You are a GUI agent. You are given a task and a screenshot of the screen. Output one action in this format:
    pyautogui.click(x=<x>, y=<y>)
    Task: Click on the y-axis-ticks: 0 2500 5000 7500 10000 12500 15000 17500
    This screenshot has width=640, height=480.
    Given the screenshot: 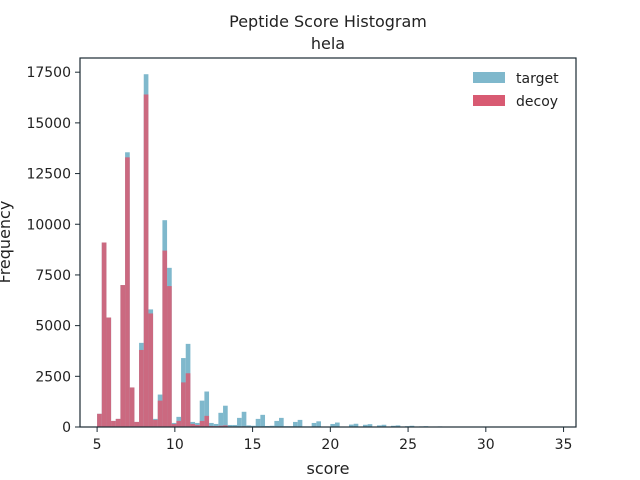 What is the action you would take?
    pyautogui.click(x=53, y=250)
    